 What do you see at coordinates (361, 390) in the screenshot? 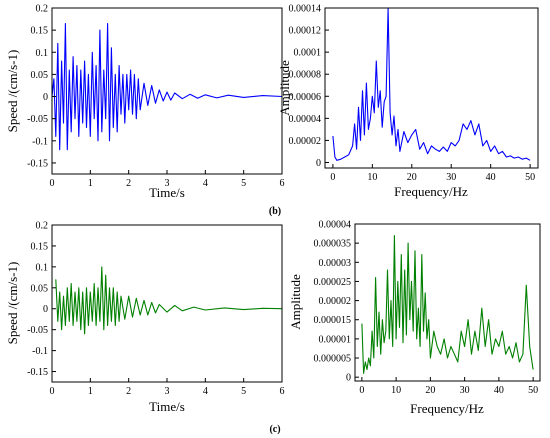
I see `x-tick-label-c-spectrum-0: 0` at bounding box center [361, 390].